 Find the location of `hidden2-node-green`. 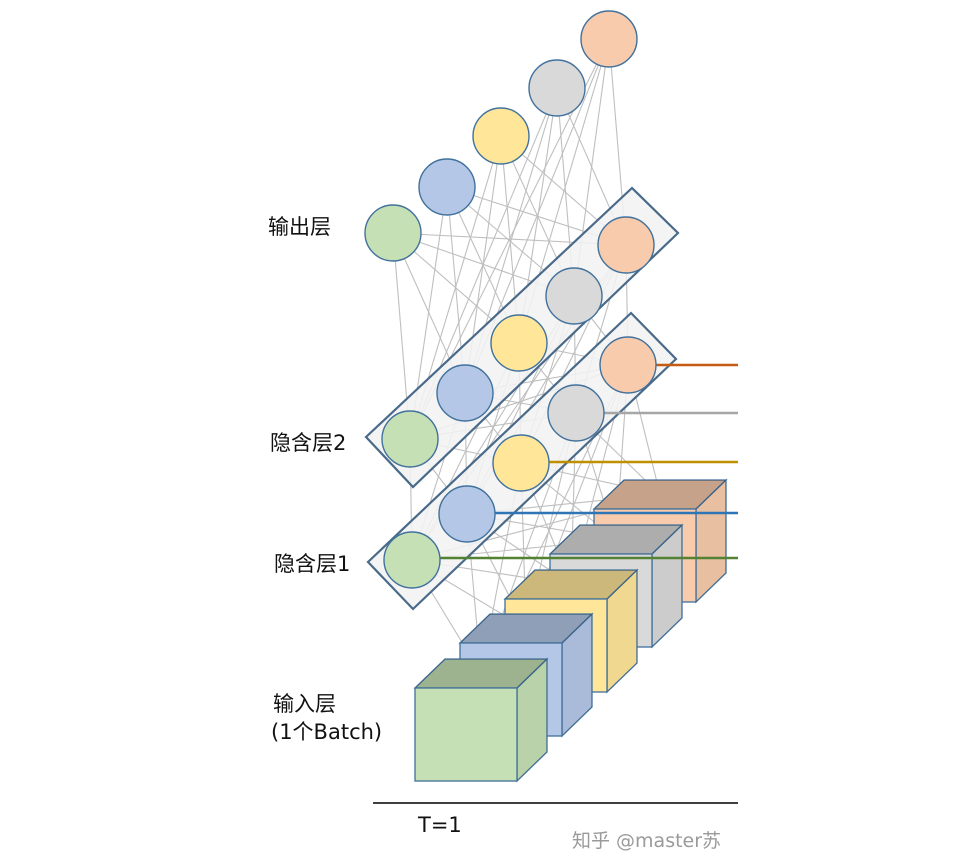

hidden2-node-green is located at coordinates (410, 439).